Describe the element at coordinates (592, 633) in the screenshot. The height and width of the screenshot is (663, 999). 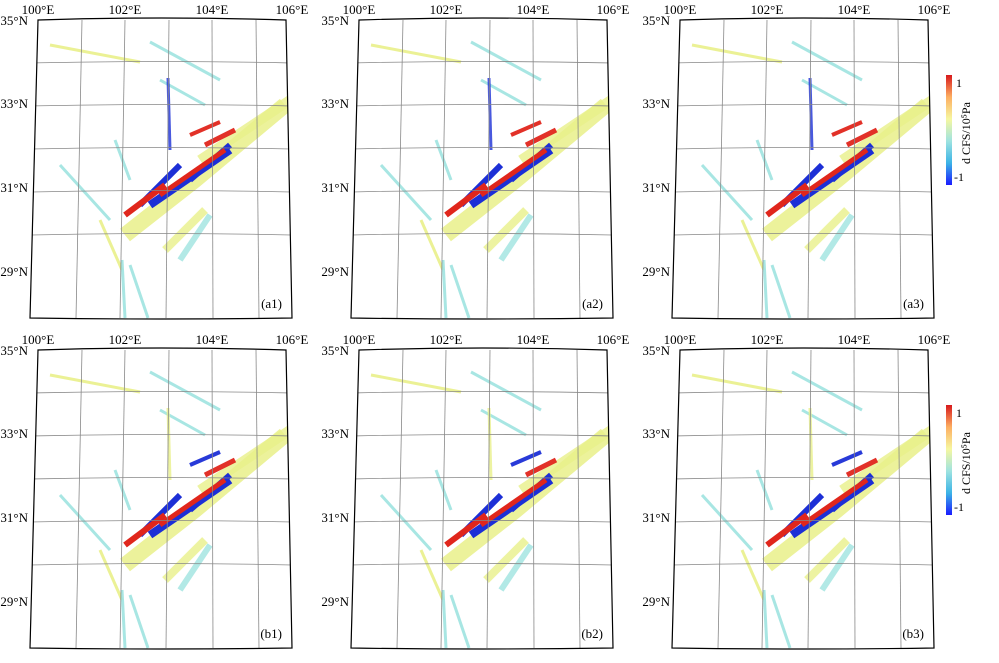
I see `panel-label: (b2)` at that location.